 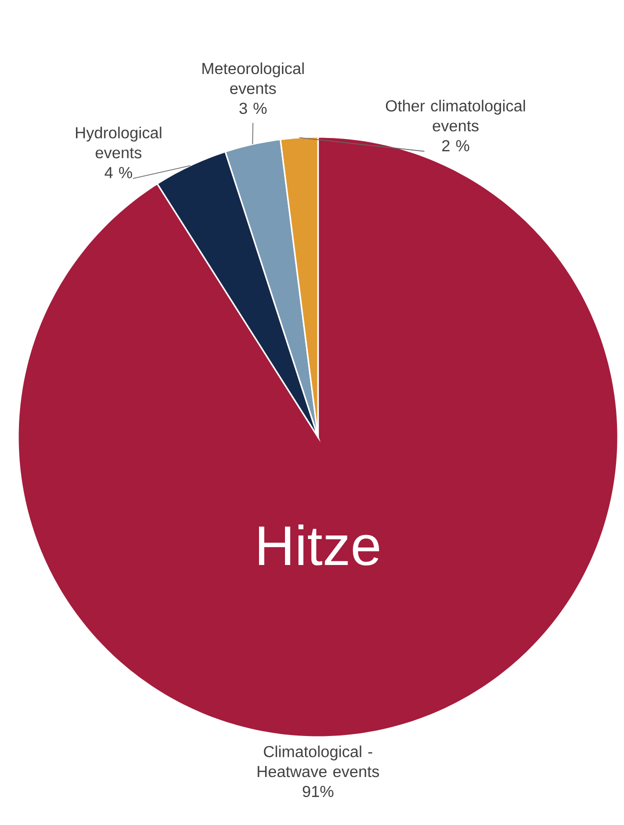 I want to click on data-label: 3 %, so click(x=253, y=108).